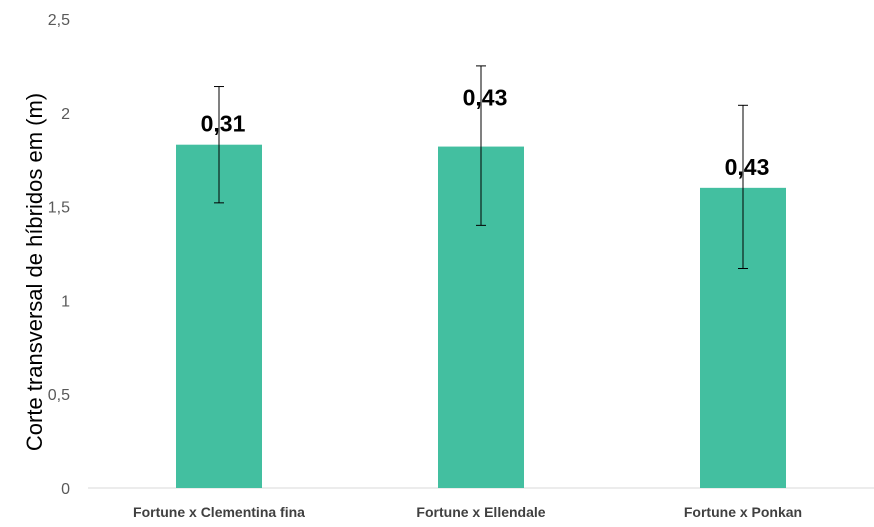 The width and height of the screenshot is (874, 527). I want to click on data-labels: 0,31 0,43 0,43, so click(485, 132).